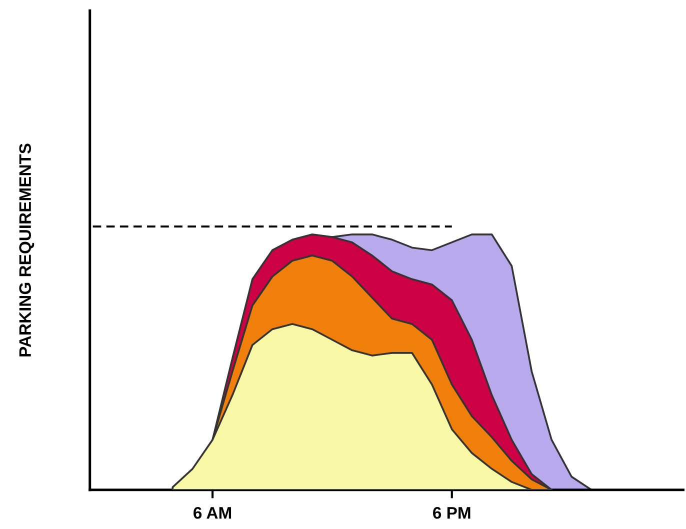 This screenshot has height=529, width=686. What do you see at coordinates (451, 512) in the screenshot?
I see `x-tick-label: 6 PM` at bounding box center [451, 512].